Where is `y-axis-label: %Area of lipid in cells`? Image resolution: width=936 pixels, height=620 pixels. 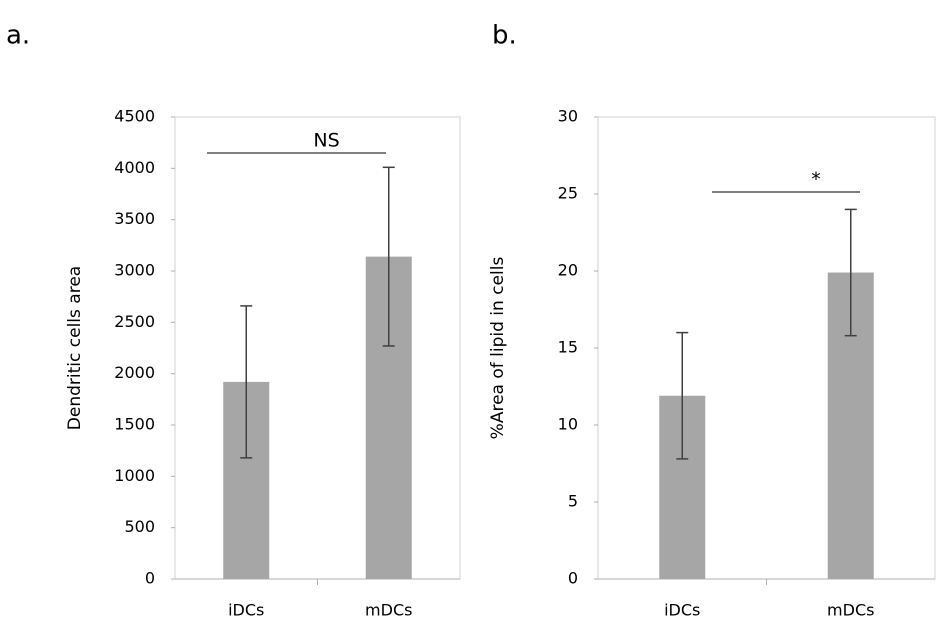 y-axis-label: %Area of lipid in cells is located at coordinates (498, 348).